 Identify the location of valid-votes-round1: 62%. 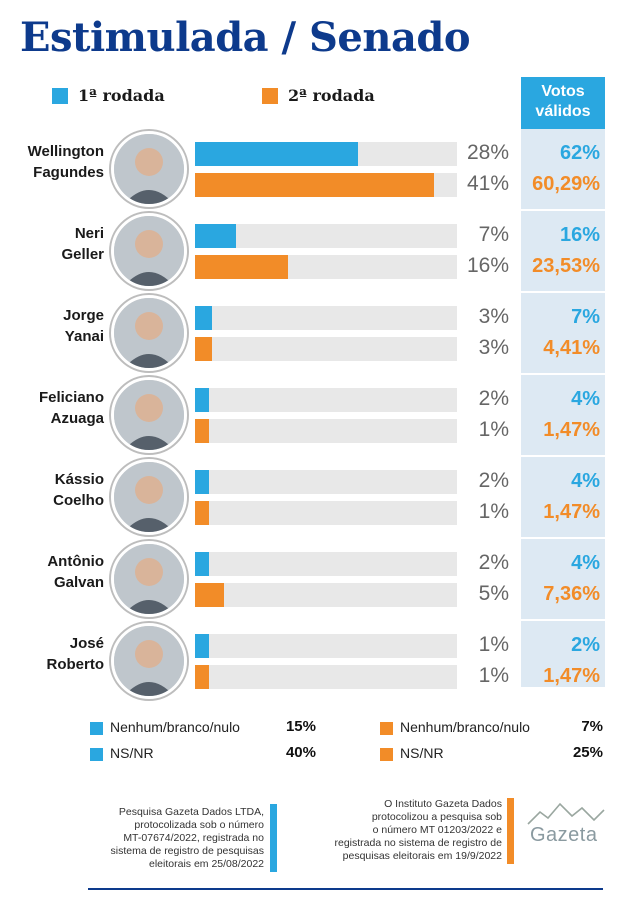
(579, 153).